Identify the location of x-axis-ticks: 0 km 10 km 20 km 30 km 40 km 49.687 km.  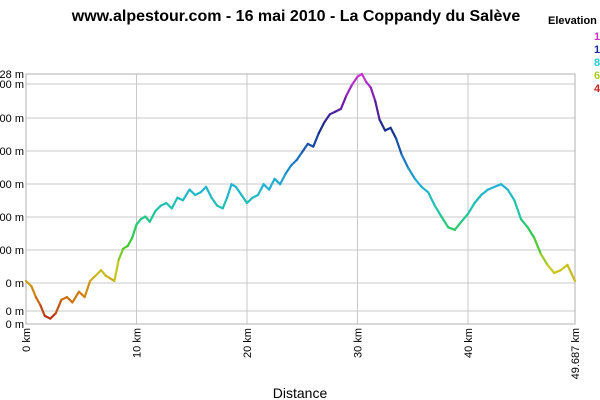
(301, 353).